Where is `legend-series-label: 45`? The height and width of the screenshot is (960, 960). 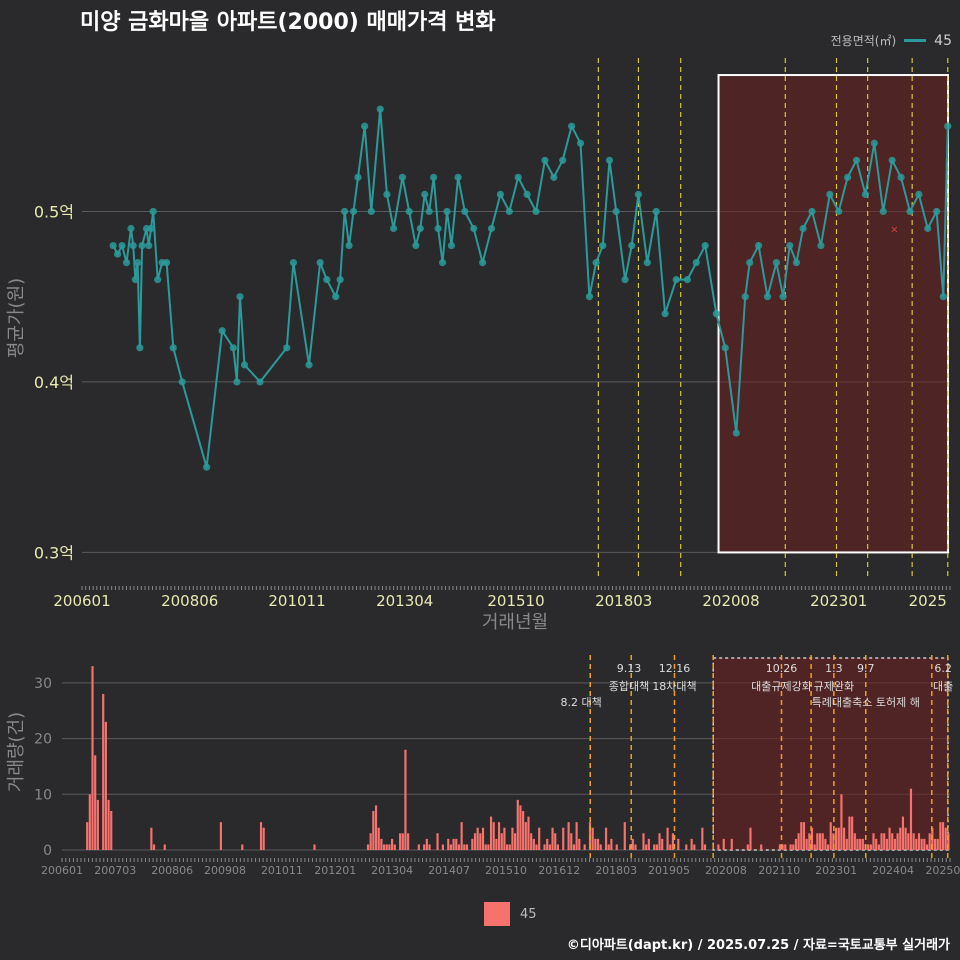
legend-series-label: 45 is located at coordinates (943, 40).